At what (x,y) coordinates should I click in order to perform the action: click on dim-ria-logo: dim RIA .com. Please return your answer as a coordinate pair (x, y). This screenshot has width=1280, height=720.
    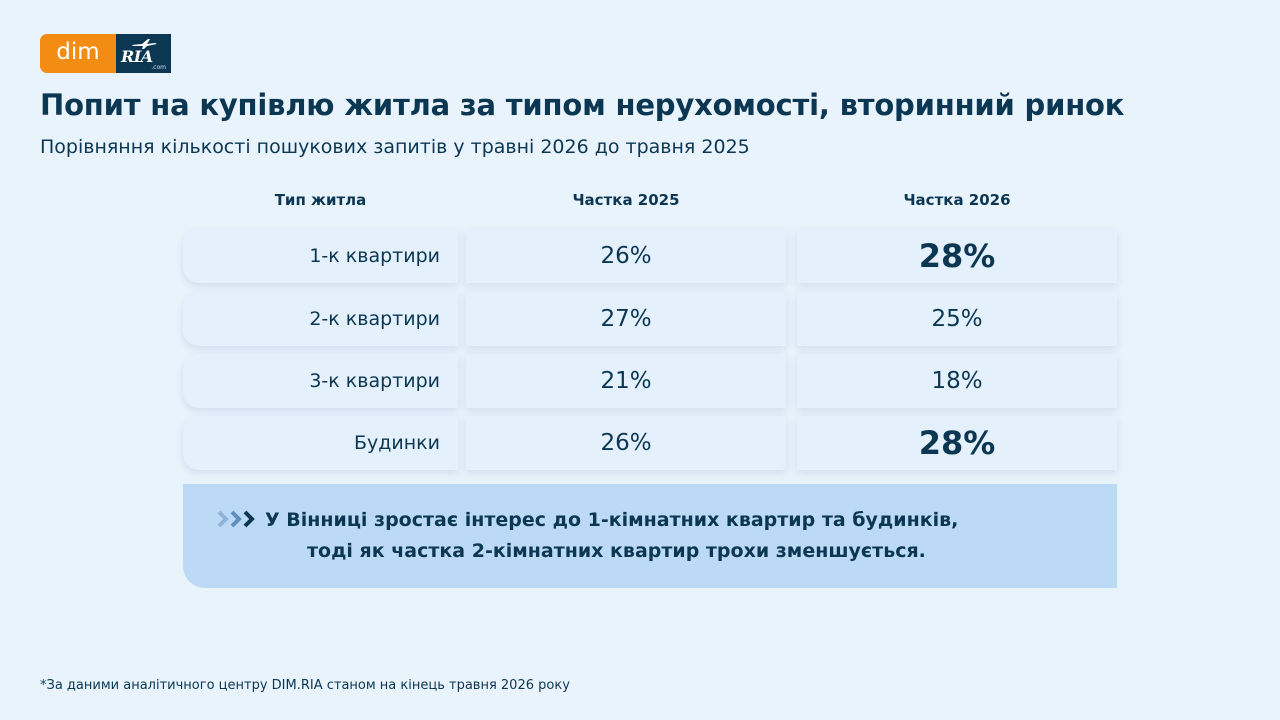
    Looking at the image, I should click on (105, 53).